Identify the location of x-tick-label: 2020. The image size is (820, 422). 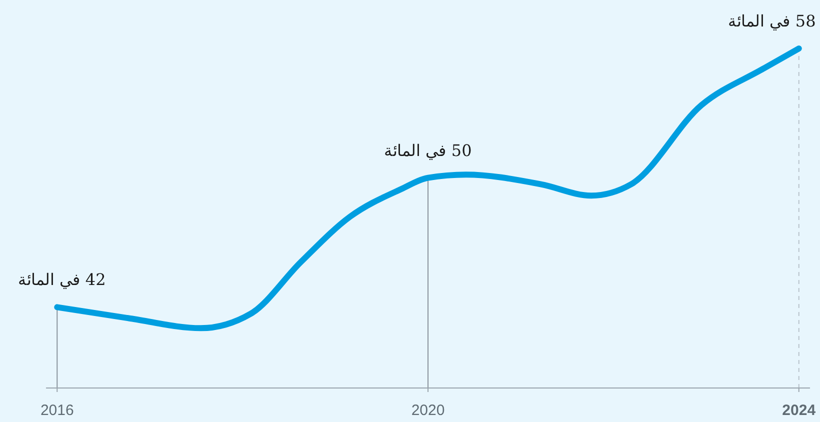
(428, 410).